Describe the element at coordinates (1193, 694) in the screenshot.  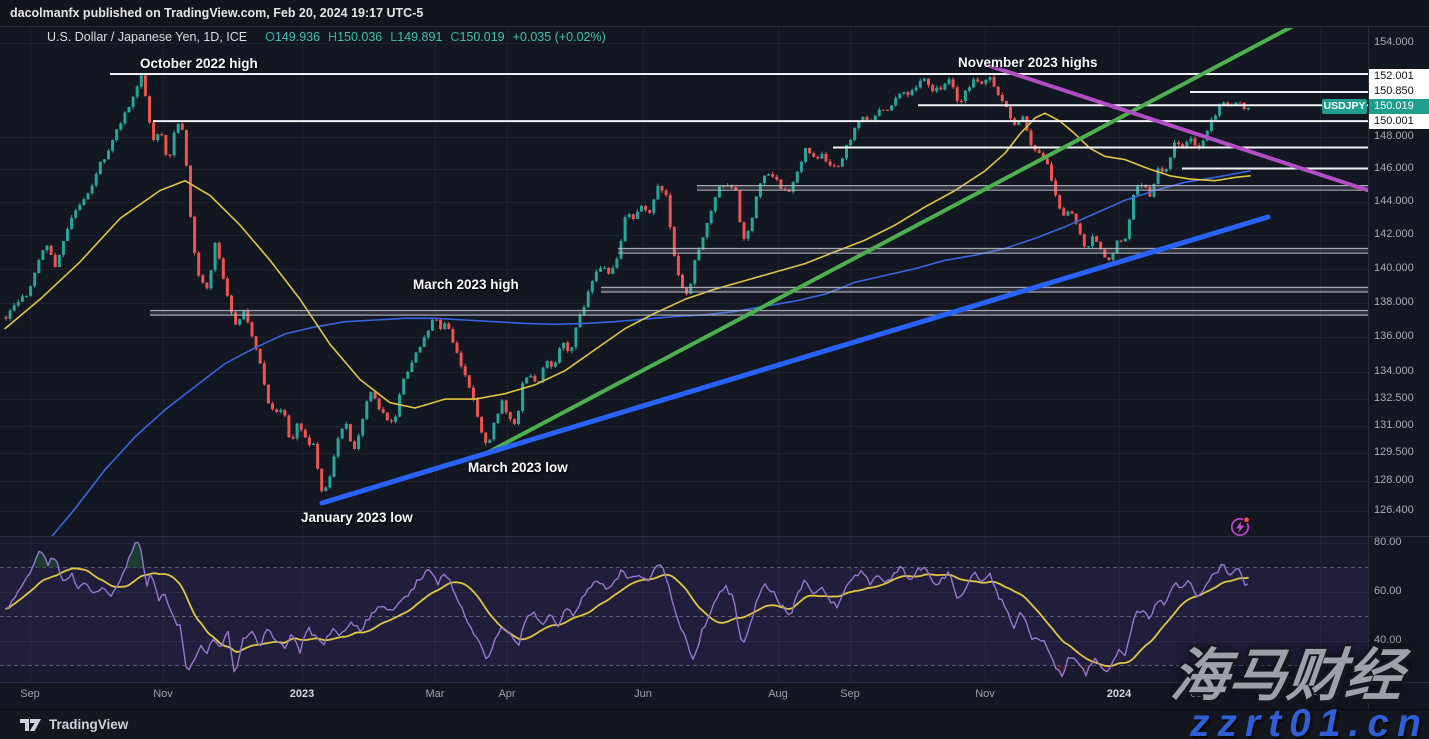
I see `time-tick-label: Feb` at that location.